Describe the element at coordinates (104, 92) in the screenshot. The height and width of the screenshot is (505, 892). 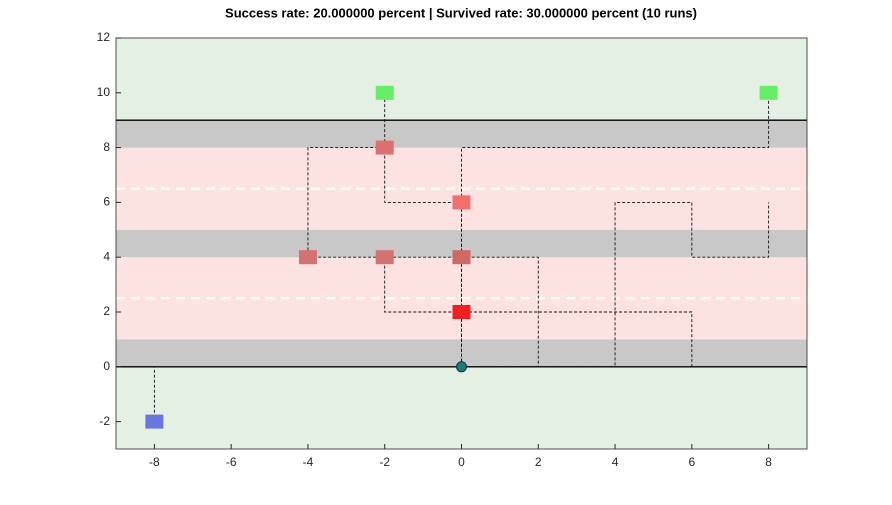
I see `y-tick-label: 10` at that location.